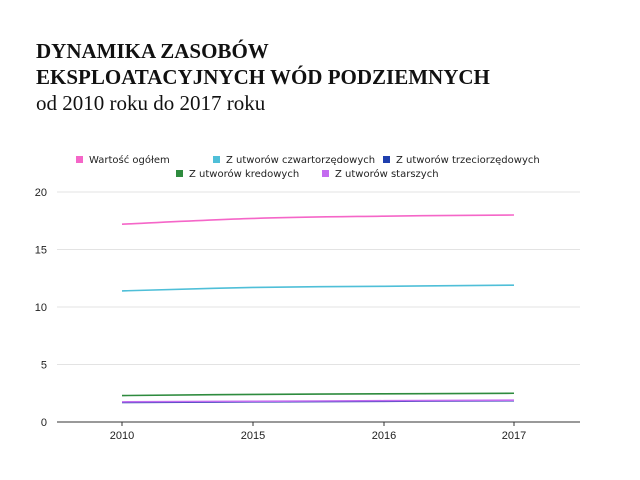 Image resolution: width=640 pixels, height=480 pixels. I want to click on legend-label: Wartość ogółem, so click(129, 160).